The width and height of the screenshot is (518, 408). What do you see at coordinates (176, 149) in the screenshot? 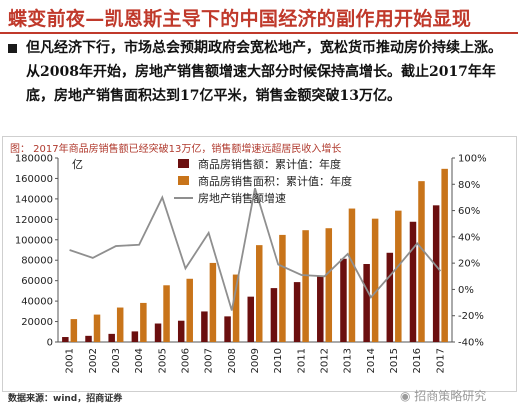
I see `figure-caption: 图： 2017年商品房销售额已经突破13万亿，销售额增速远超居民收入增长` at bounding box center [176, 149].